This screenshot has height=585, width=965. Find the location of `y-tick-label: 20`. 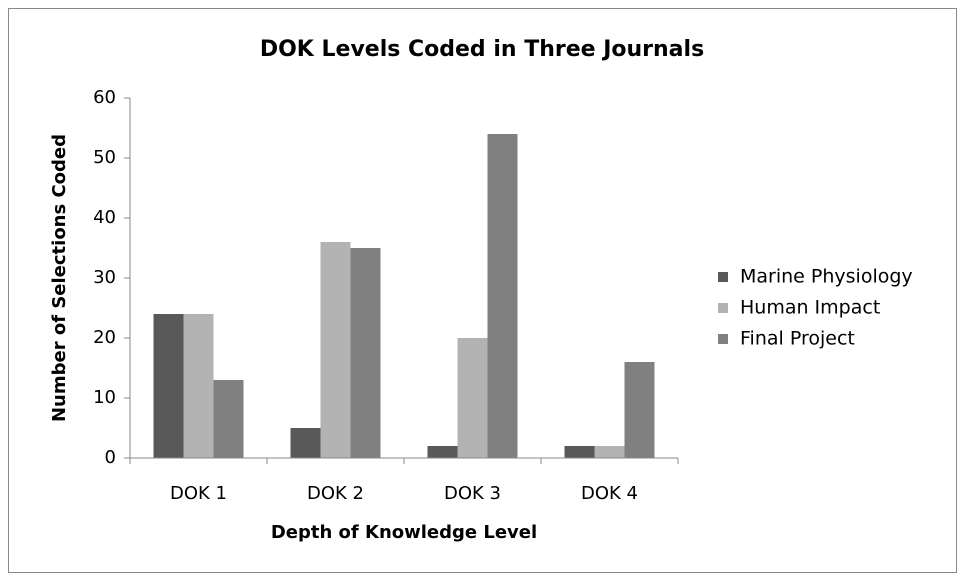

y-tick-label: 20 is located at coordinates (104, 337).